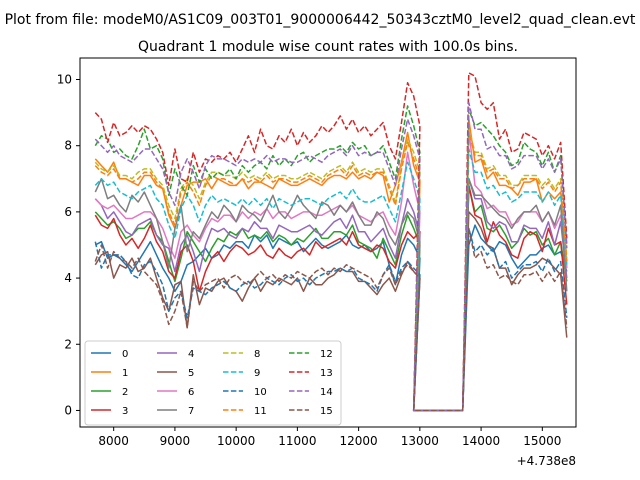 This screenshot has width=640, height=480. I want to click on y-tick-label: 2, so click(68, 344).